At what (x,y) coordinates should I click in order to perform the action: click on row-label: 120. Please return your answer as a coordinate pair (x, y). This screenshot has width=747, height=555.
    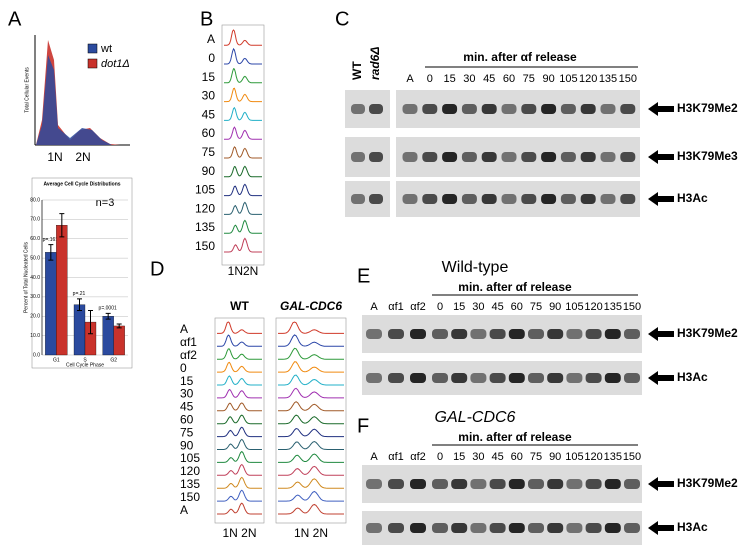
    Looking at the image, I should click on (205, 208).